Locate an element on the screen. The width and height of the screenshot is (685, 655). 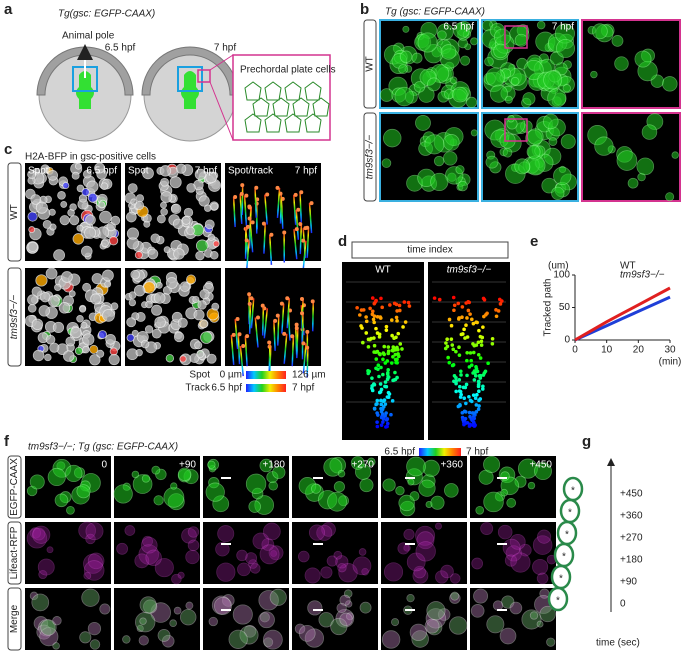
row-label-box is located at coordinates (14, 212).